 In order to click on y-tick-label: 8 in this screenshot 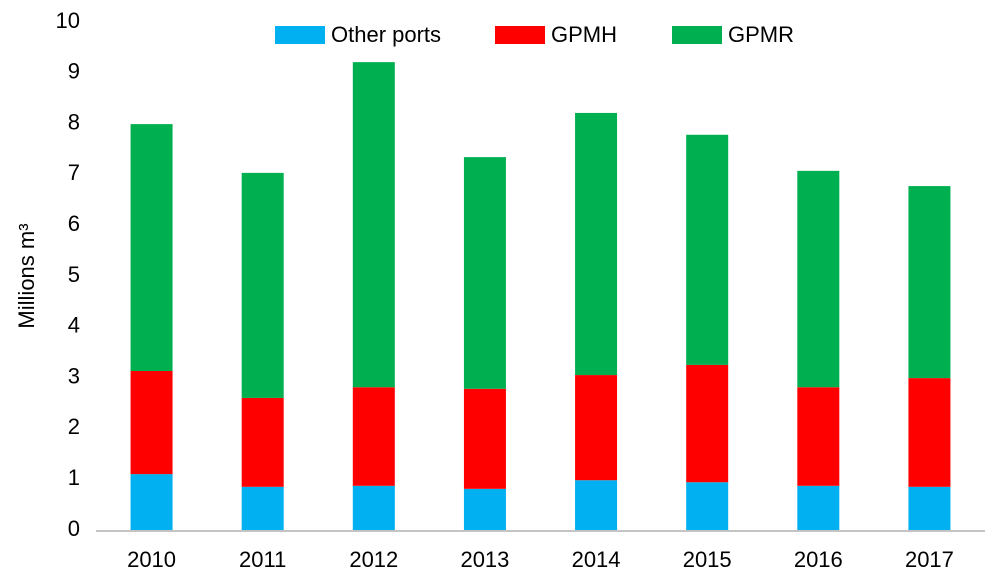, I will do `click(74, 121)`.